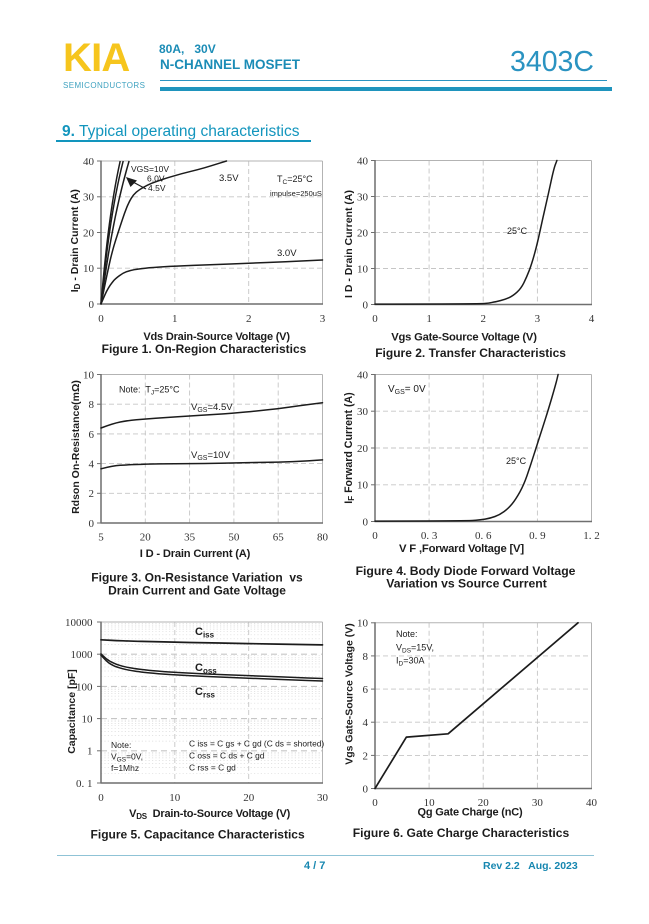 The width and height of the screenshot is (649, 924). I want to click on svg-text: Qg Gate Charge (nC), so click(471, 813).